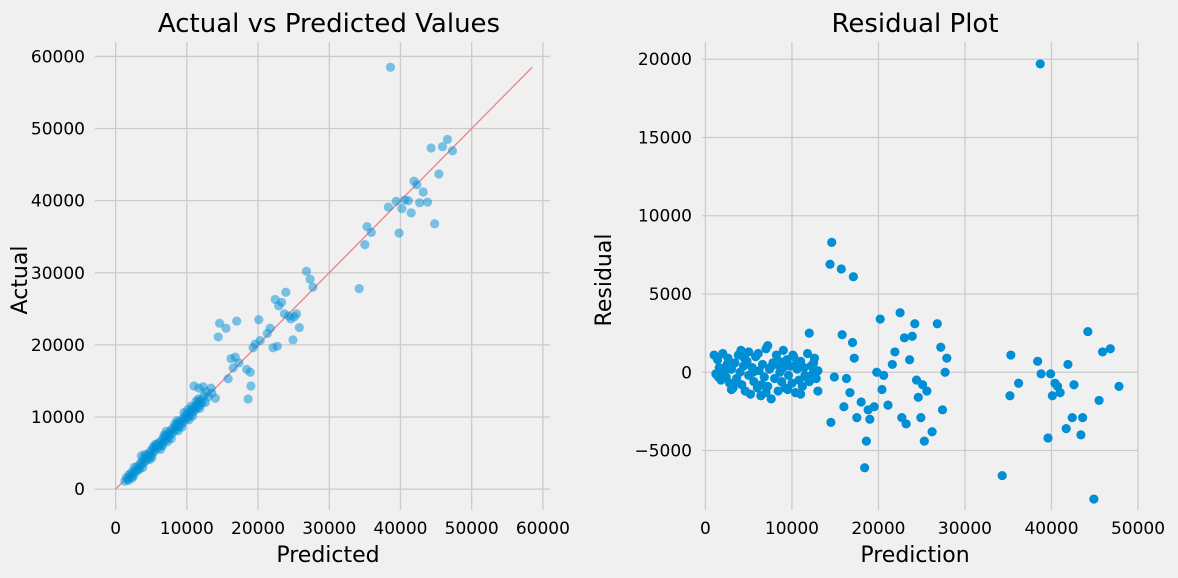 Image resolution: width=1178 pixels, height=578 pixels. What do you see at coordinates (115, 529) in the screenshot?
I see `x-tick-label: 0` at bounding box center [115, 529].